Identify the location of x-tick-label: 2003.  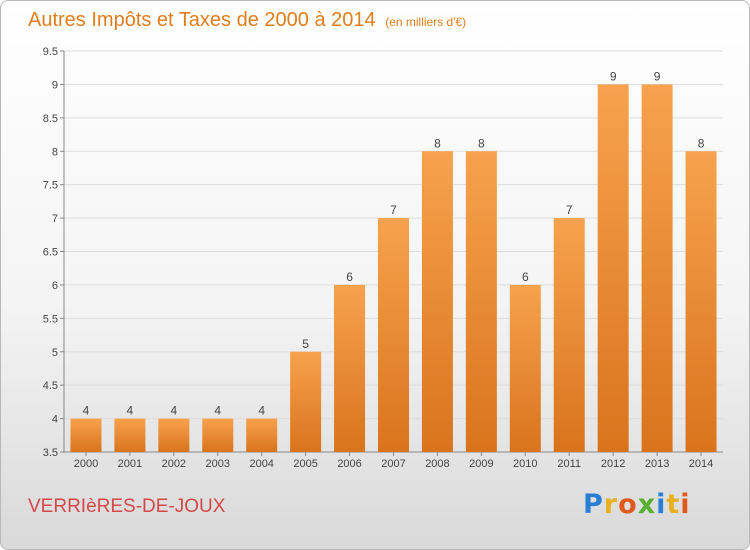
(218, 464).